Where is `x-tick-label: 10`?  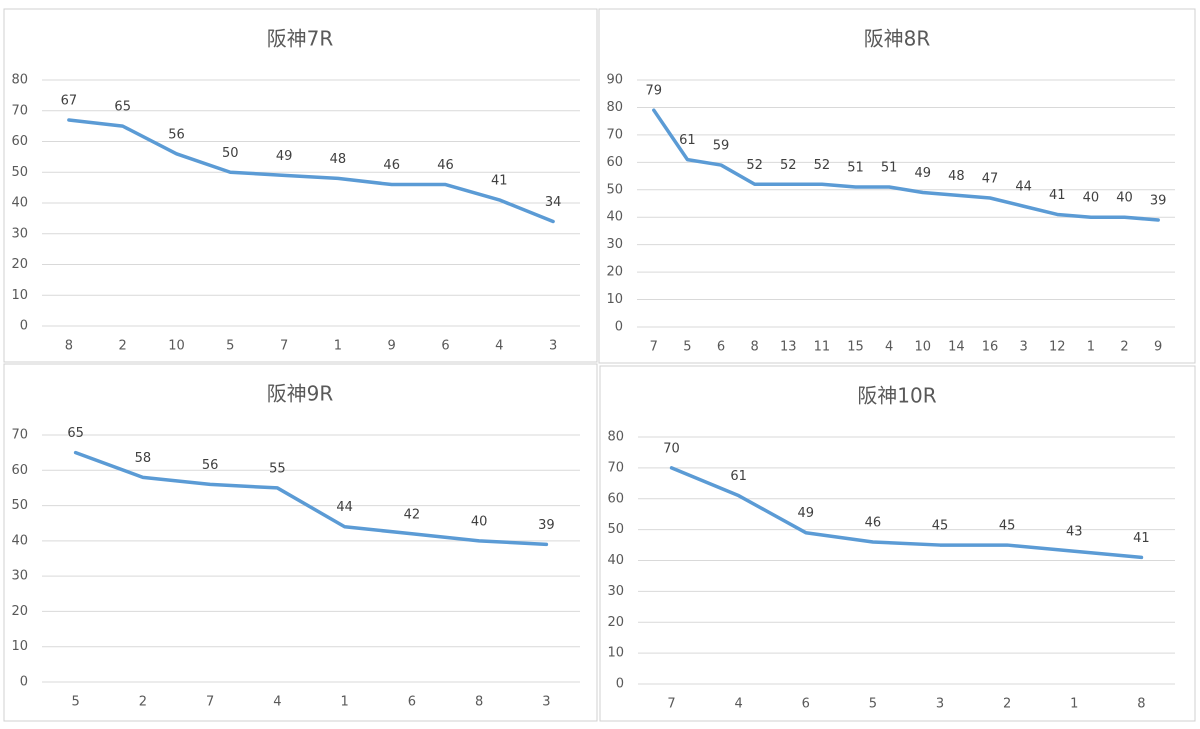 x-tick-label: 10 is located at coordinates (176, 346).